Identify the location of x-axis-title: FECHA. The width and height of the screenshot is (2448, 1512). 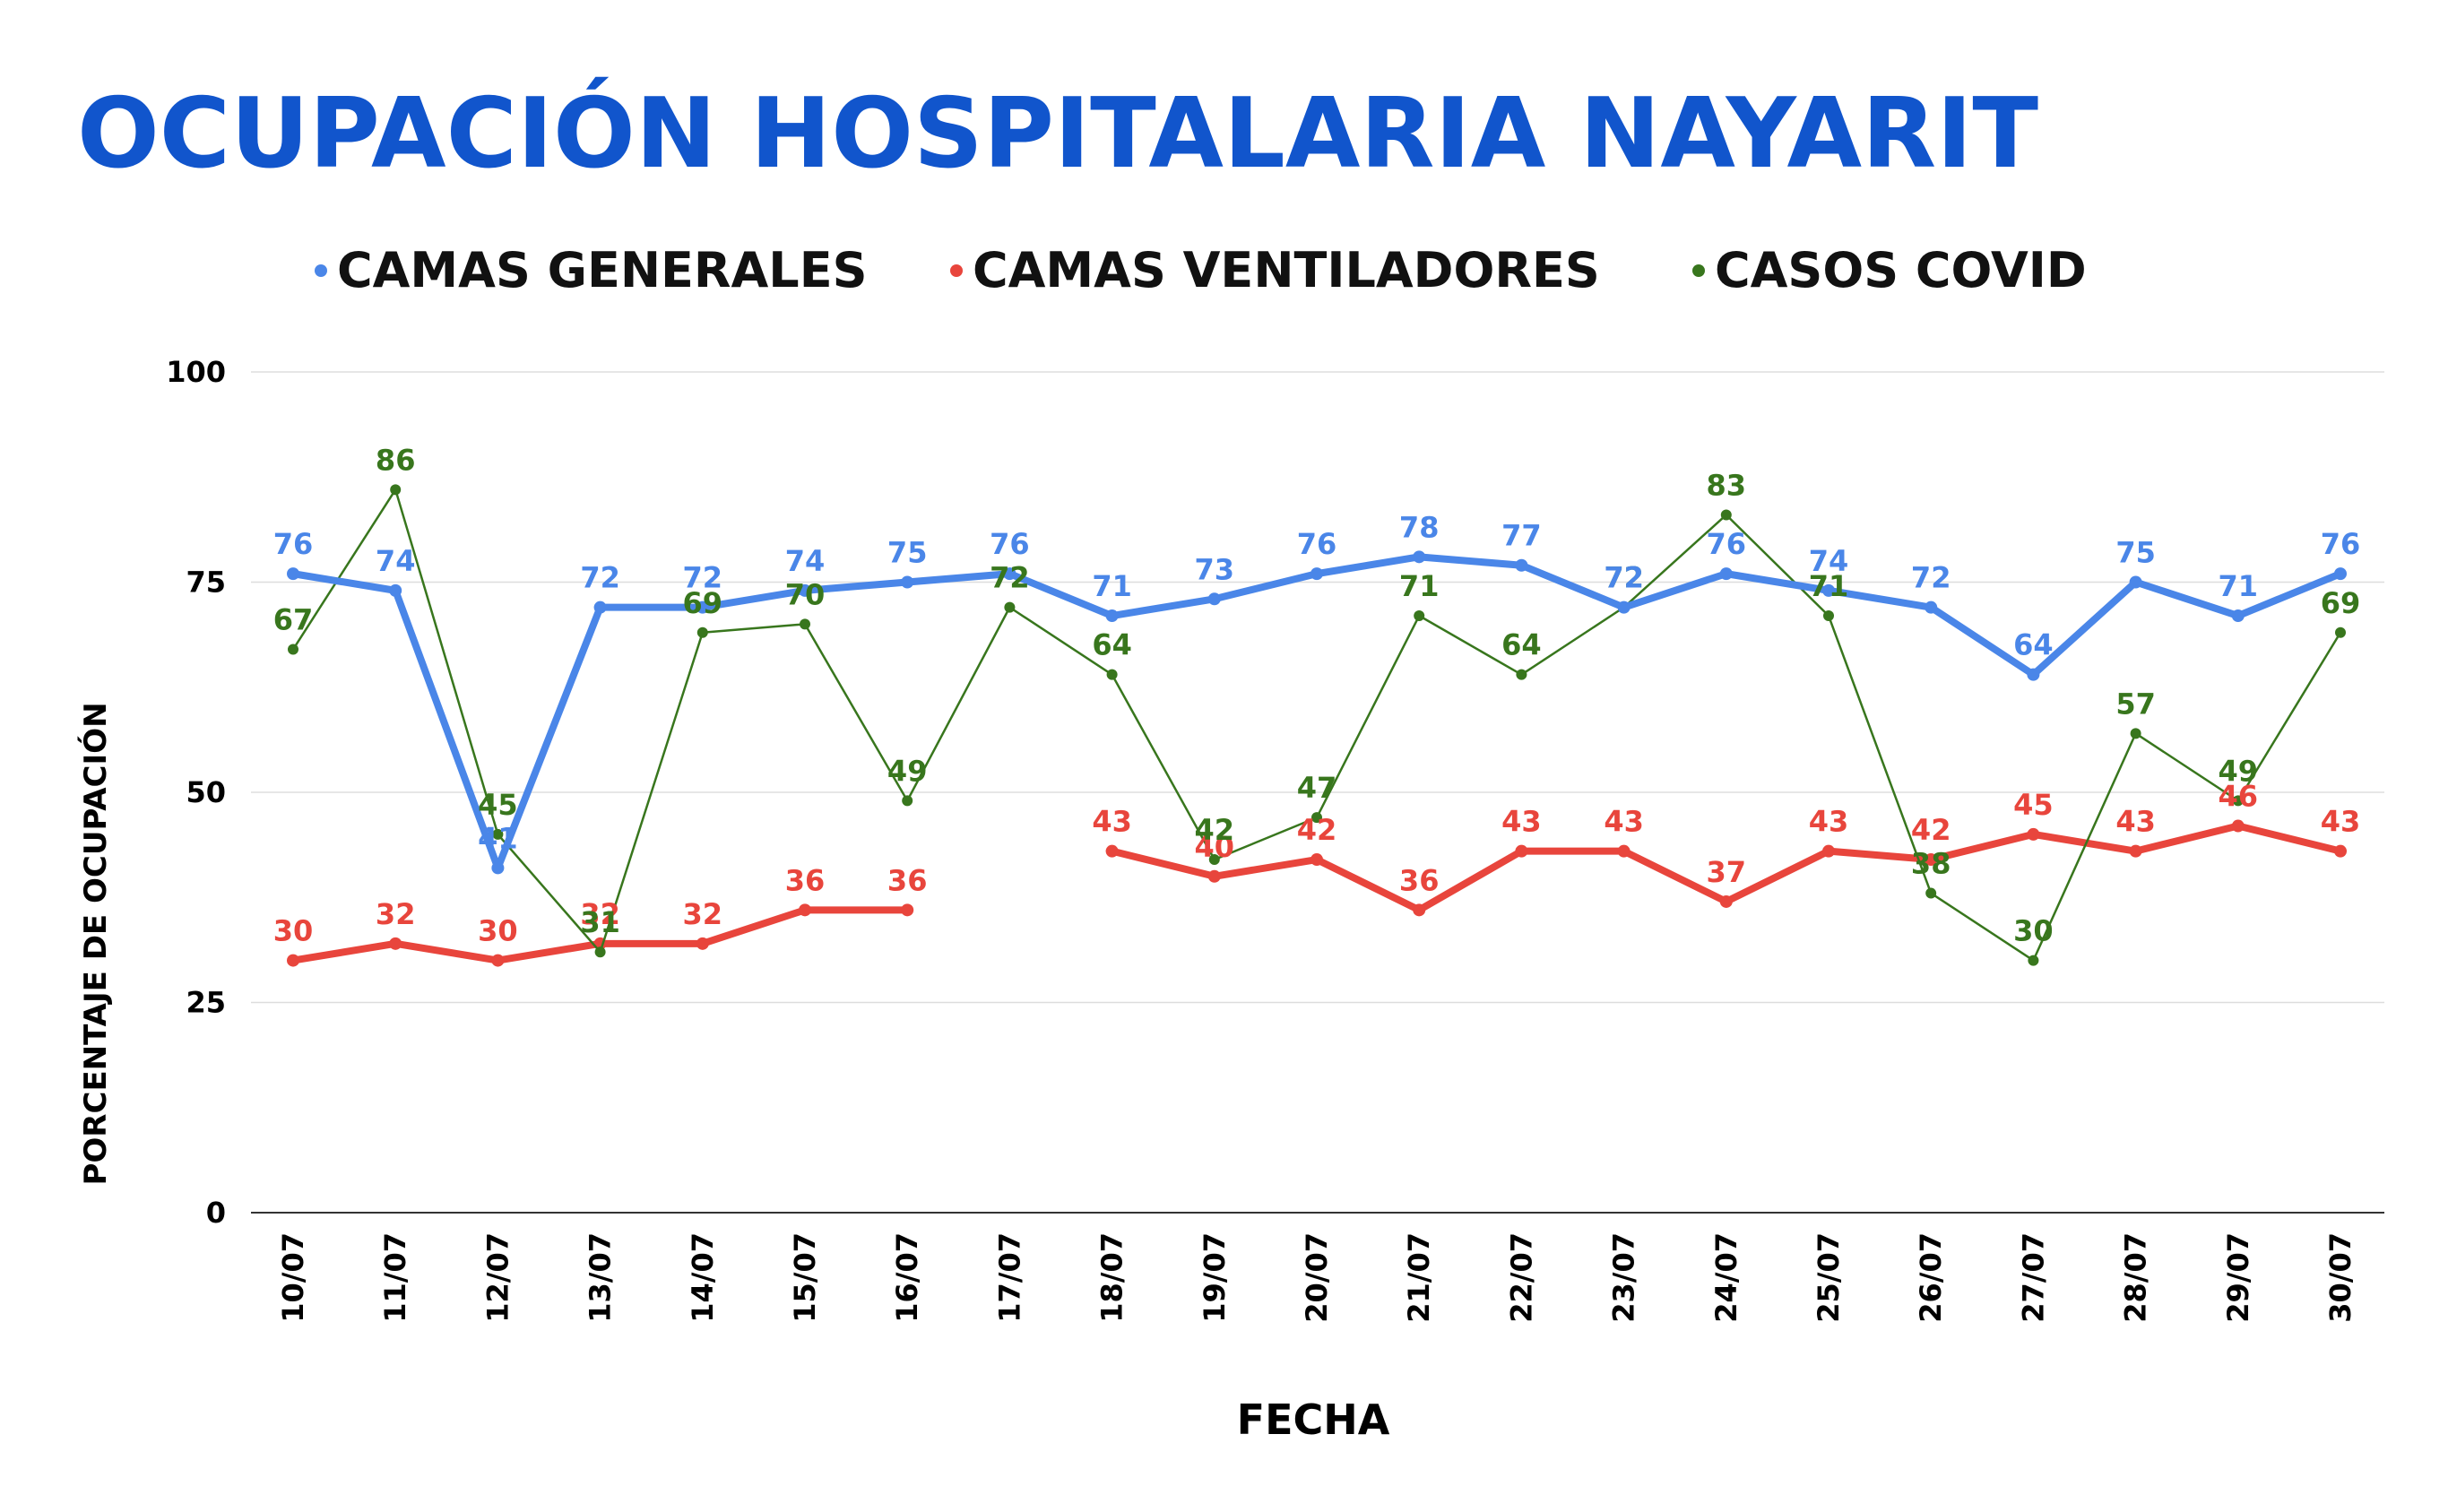
(1314, 1419).